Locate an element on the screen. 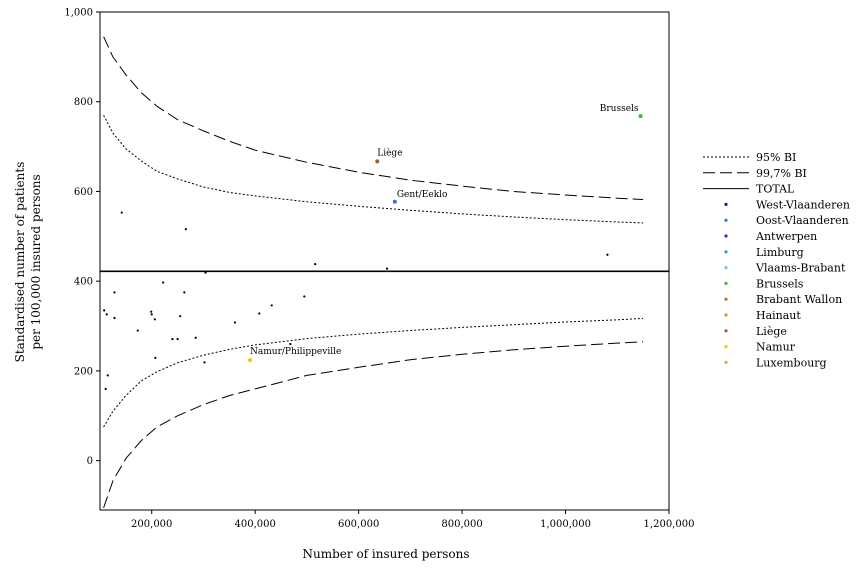  legend-entry-label: Brussels is located at coordinates (780, 283).